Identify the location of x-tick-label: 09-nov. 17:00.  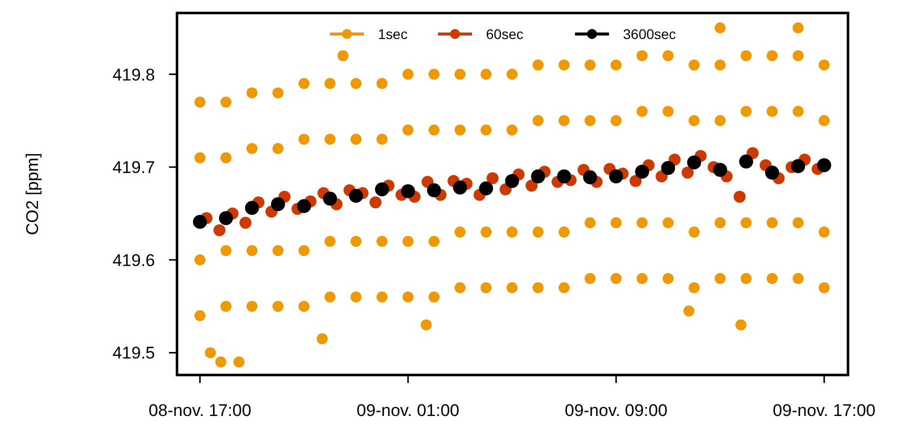
(824, 410).